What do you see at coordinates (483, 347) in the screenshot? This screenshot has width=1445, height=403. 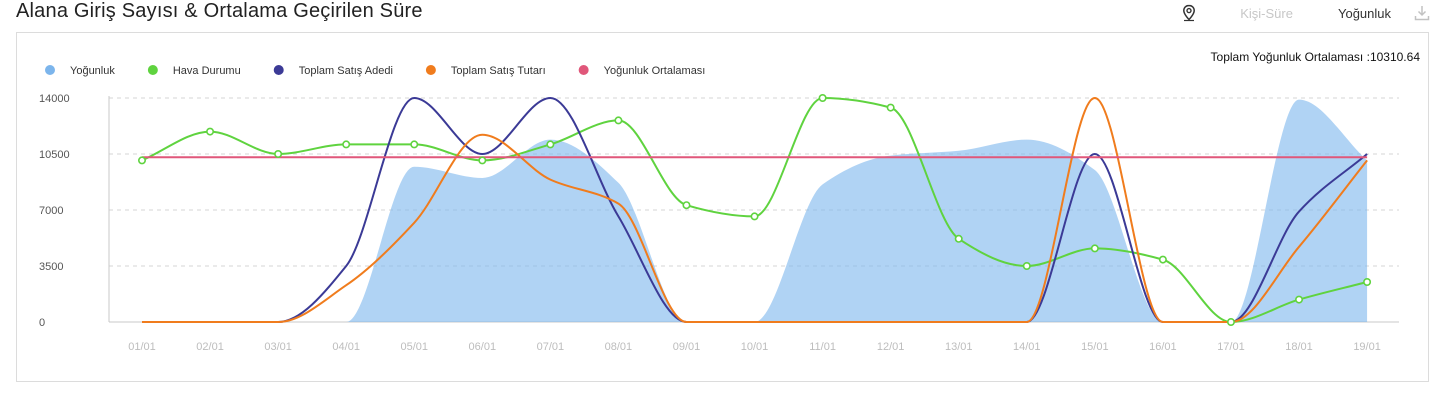 I see `x-tick-label: 06/01` at bounding box center [483, 347].